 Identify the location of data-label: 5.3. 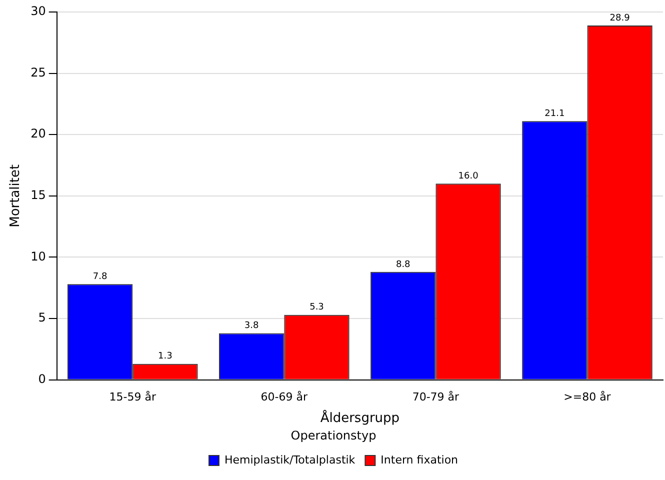
(317, 307).